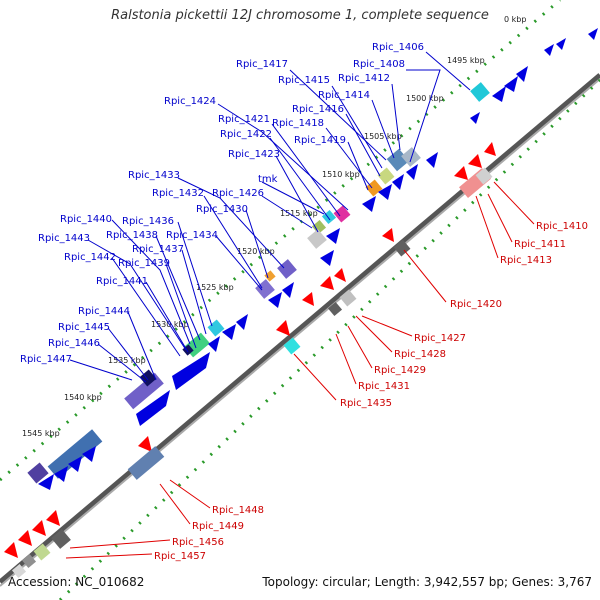  I want to click on gene-label: tmk, so click(268, 179).